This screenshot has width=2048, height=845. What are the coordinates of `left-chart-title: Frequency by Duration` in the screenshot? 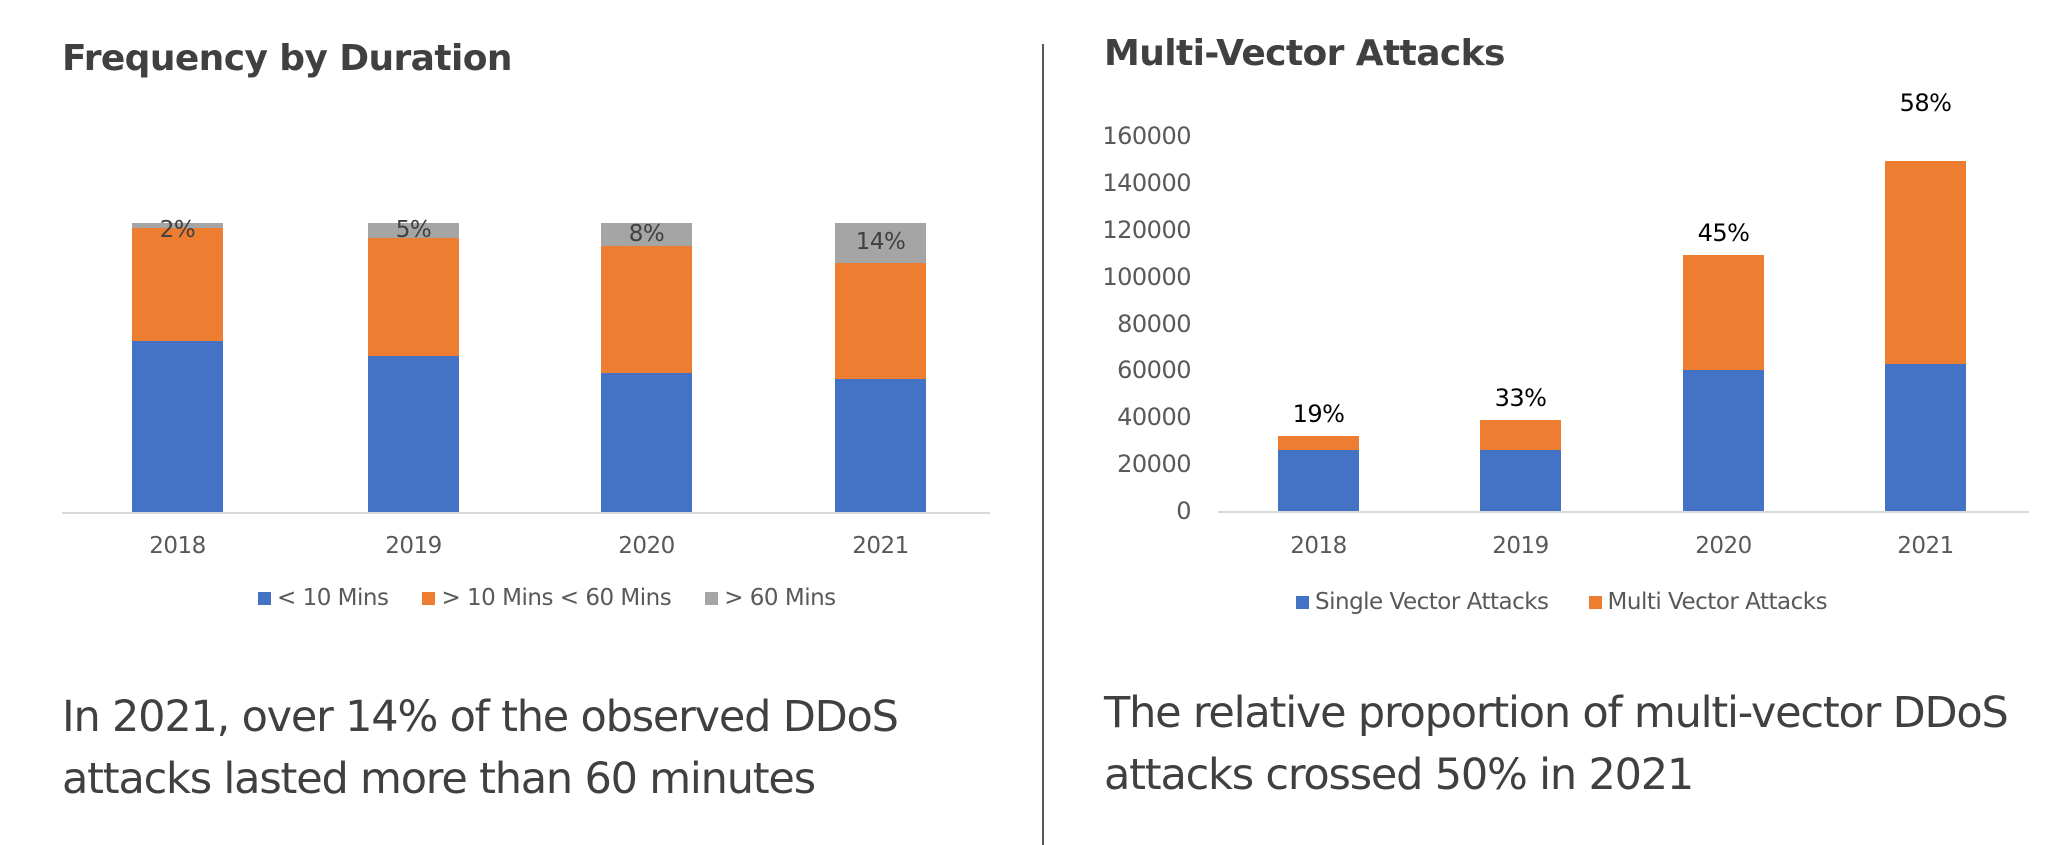 It's located at (287, 58).